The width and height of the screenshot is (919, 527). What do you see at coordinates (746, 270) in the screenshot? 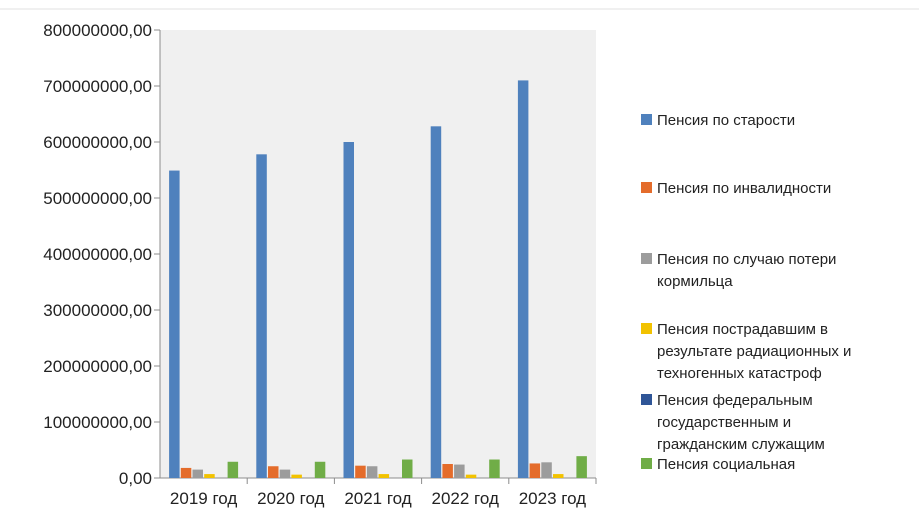
I see `legend-label: Пенсия по случаю потери кормильца` at bounding box center [746, 270].